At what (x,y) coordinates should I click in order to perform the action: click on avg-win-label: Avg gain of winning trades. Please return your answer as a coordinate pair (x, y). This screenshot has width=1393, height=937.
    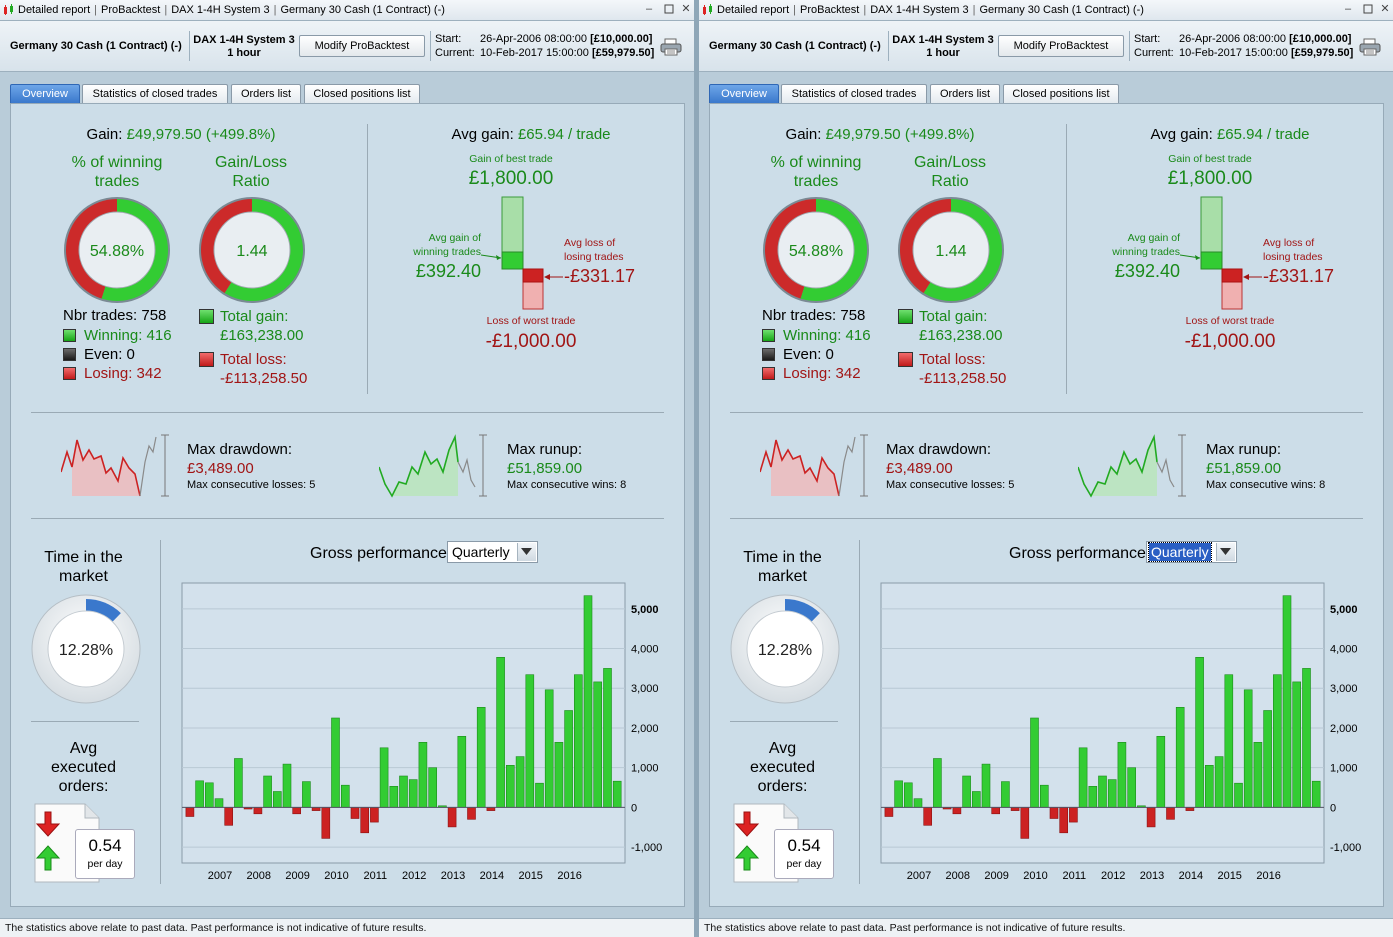
    Looking at the image, I should click on (440, 245).